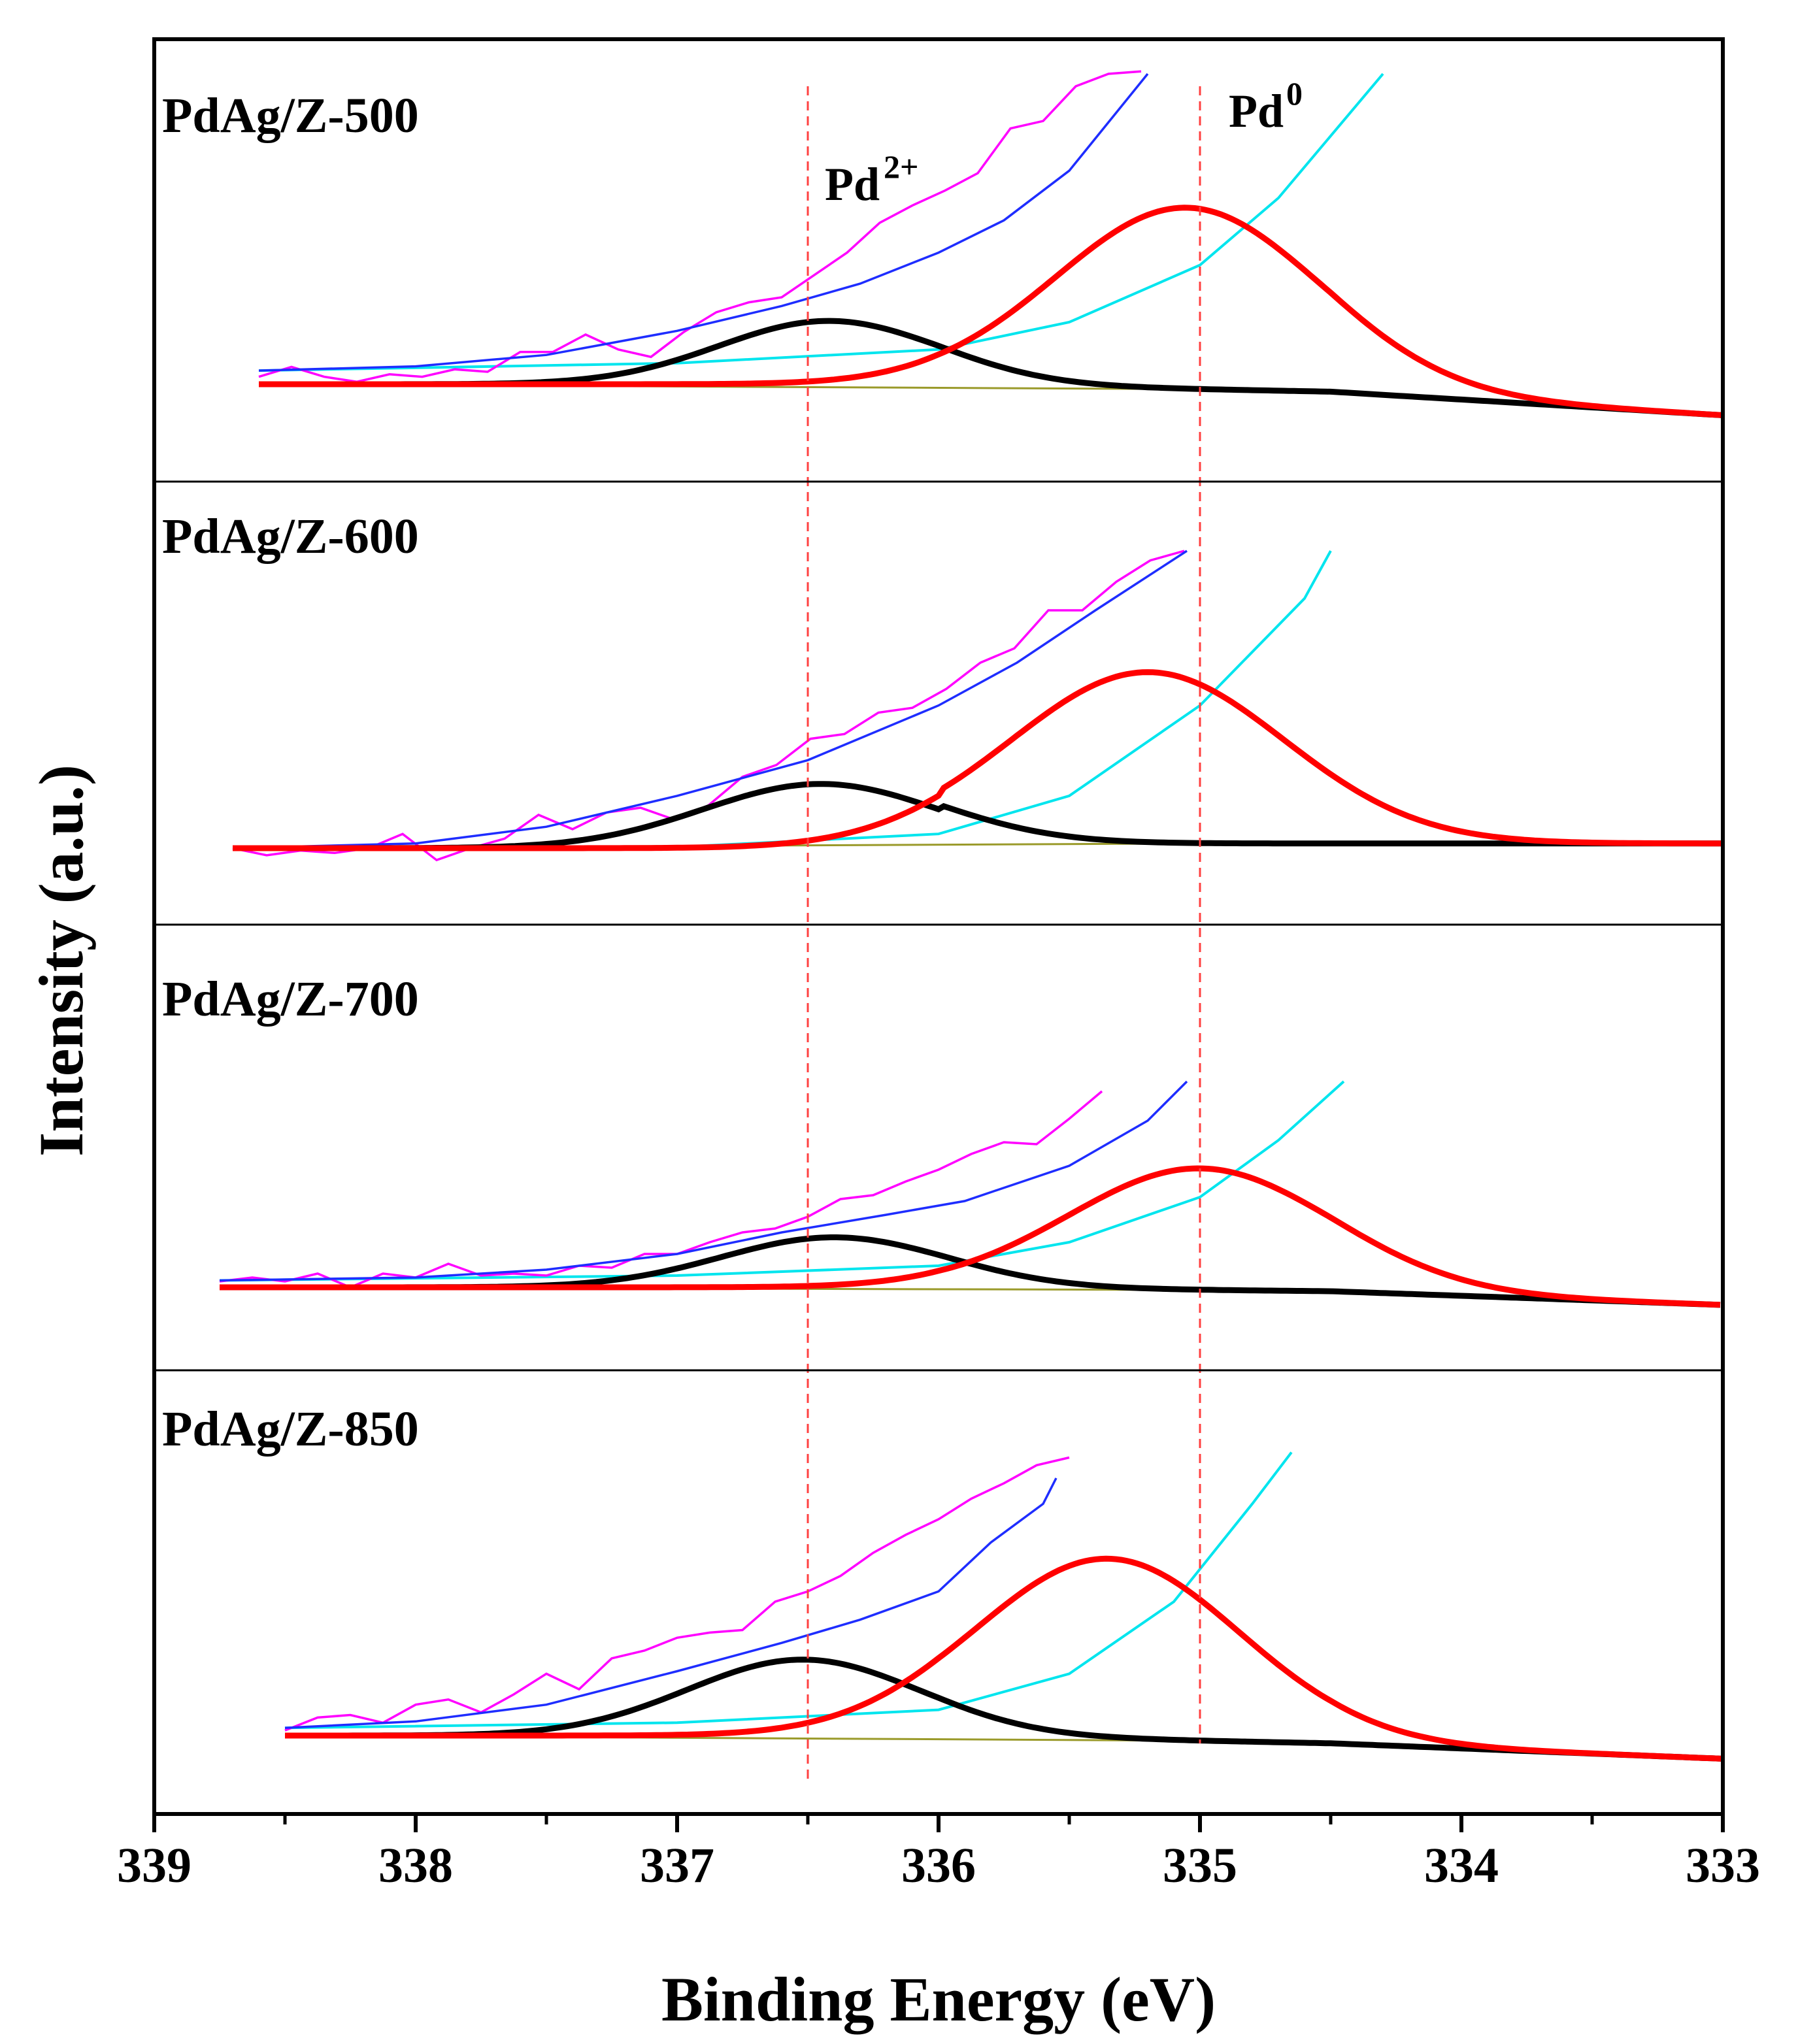 This screenshot has height=2044, width=1798. Describe the element at coordinates (1295, 93) in the screenshot. I see `pd0-annotation-sup: 0` at that location.